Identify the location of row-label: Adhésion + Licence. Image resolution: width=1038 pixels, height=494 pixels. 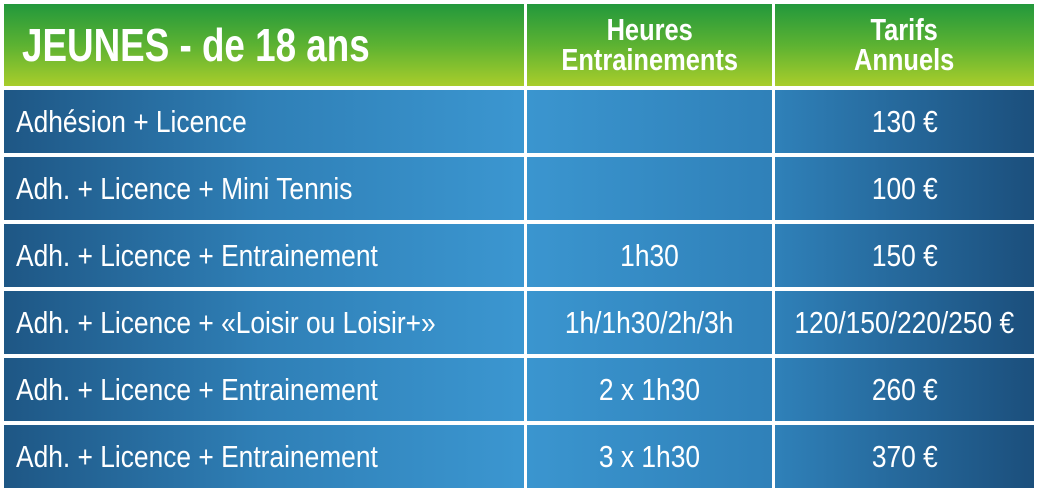
(264, 121).